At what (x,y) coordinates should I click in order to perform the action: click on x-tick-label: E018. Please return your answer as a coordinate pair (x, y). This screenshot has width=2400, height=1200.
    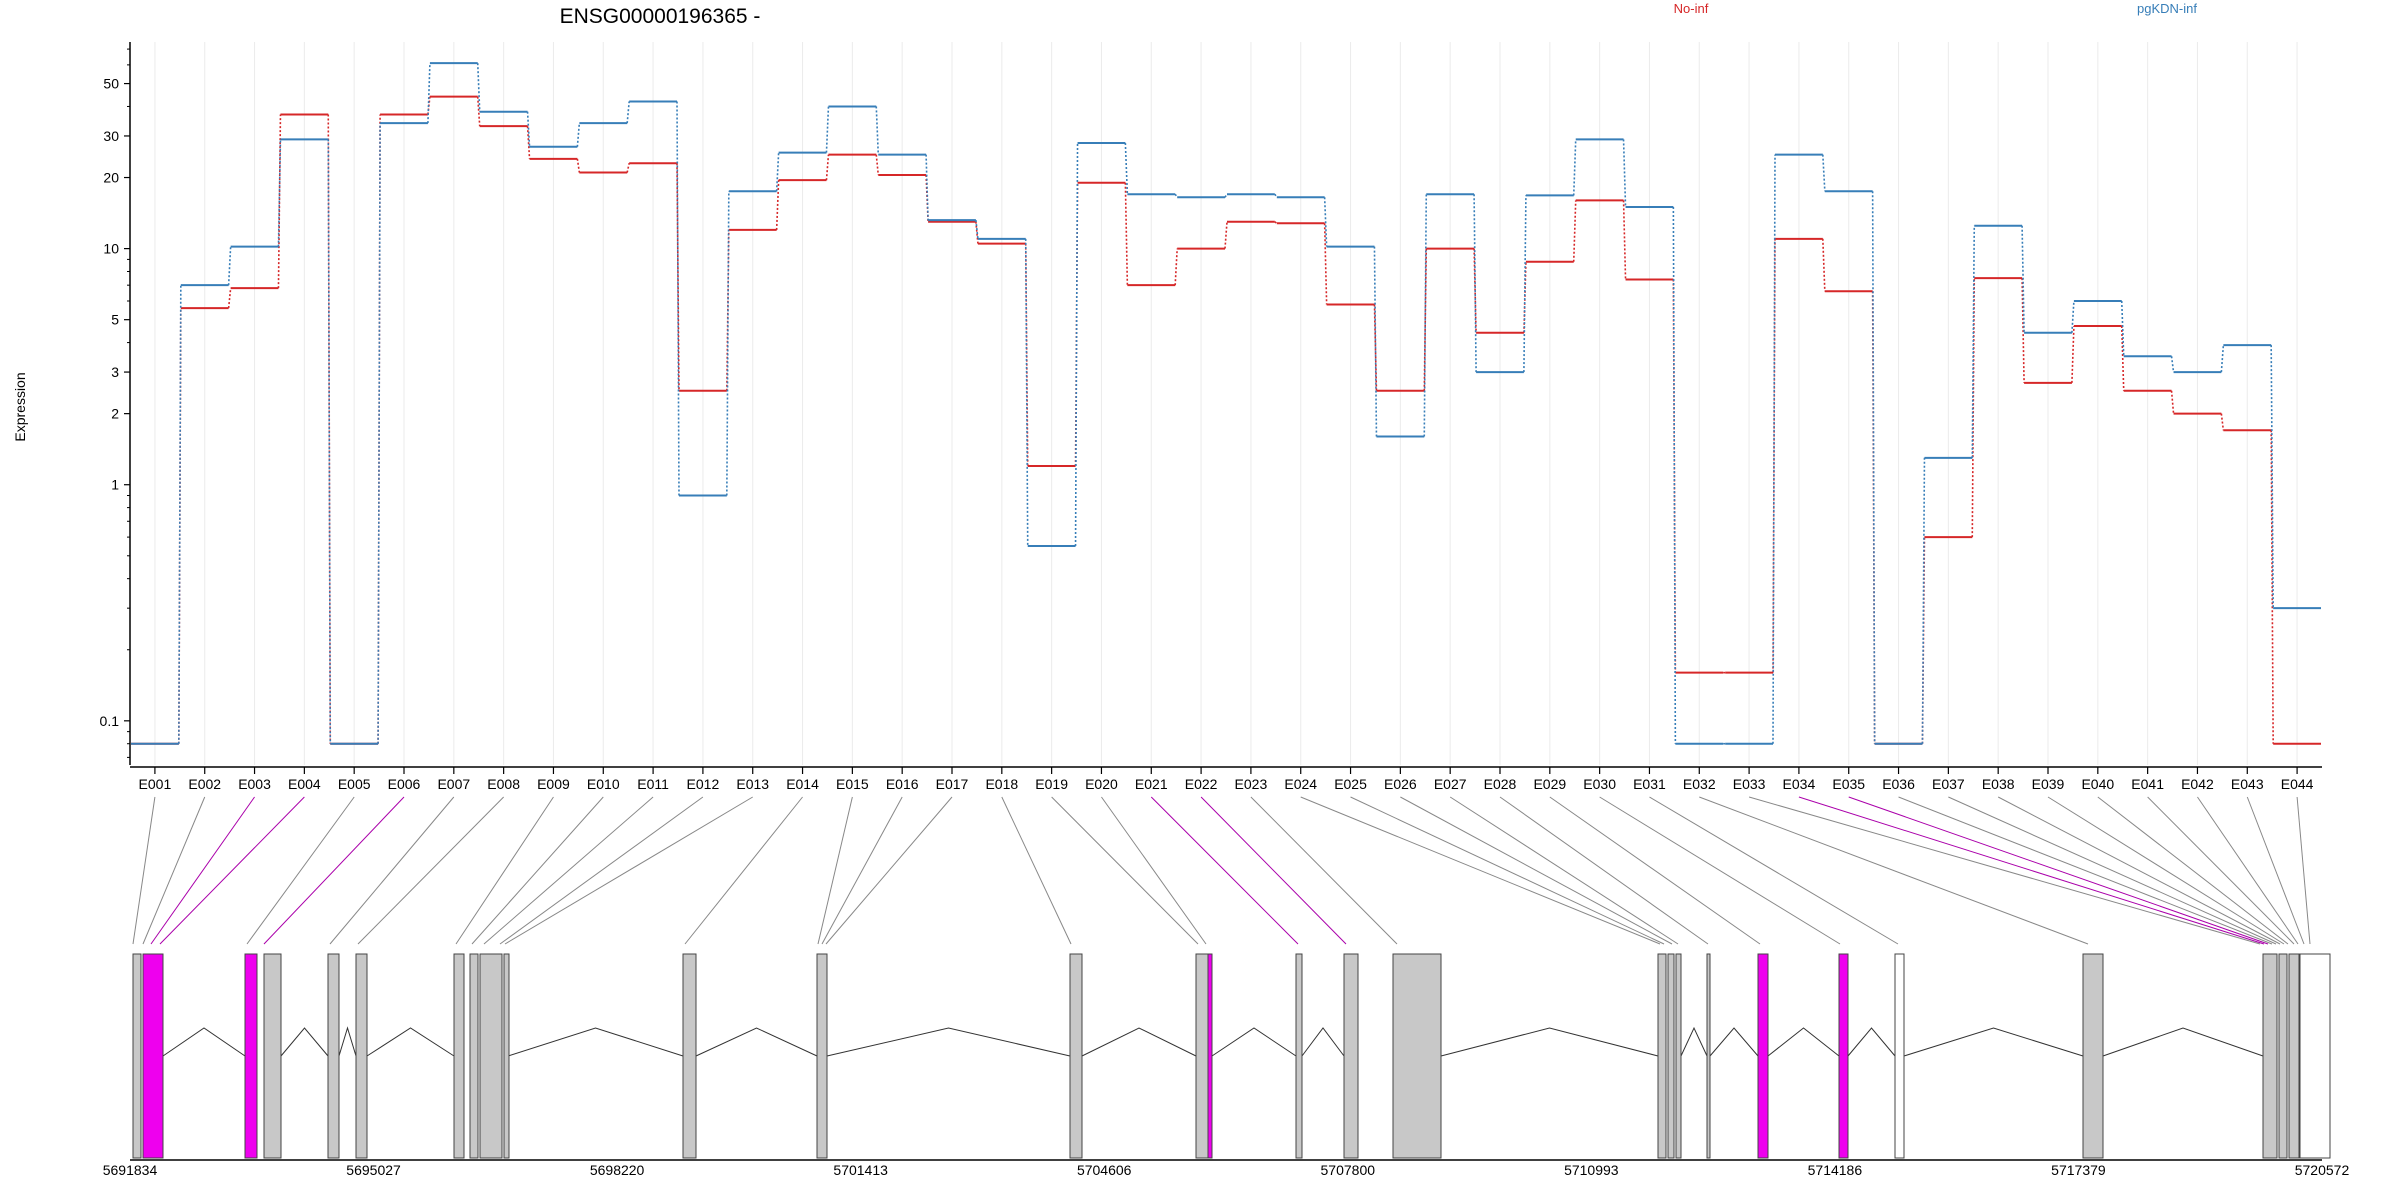
    Looking at the image, I should click on (1001, 784).